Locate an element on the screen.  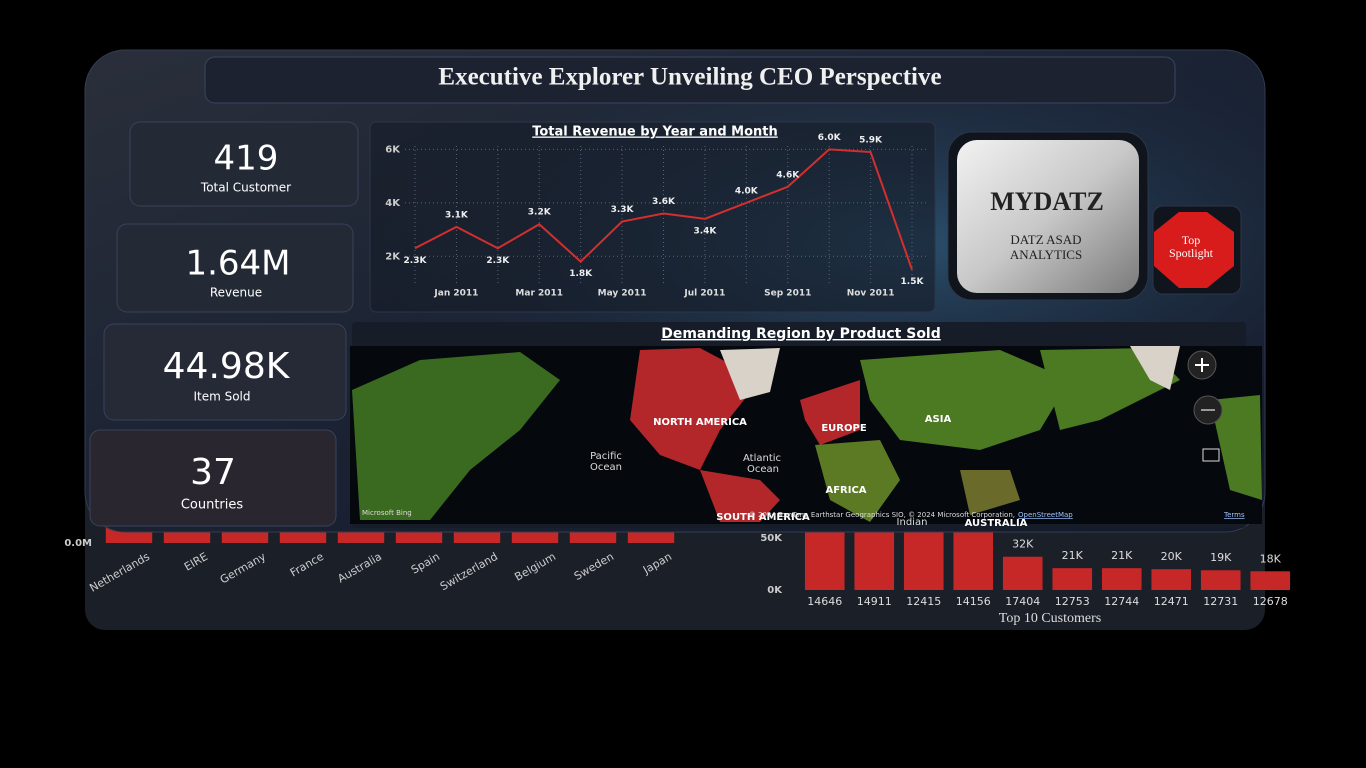
data-label: 32K is located at coordinates (1023, 544).